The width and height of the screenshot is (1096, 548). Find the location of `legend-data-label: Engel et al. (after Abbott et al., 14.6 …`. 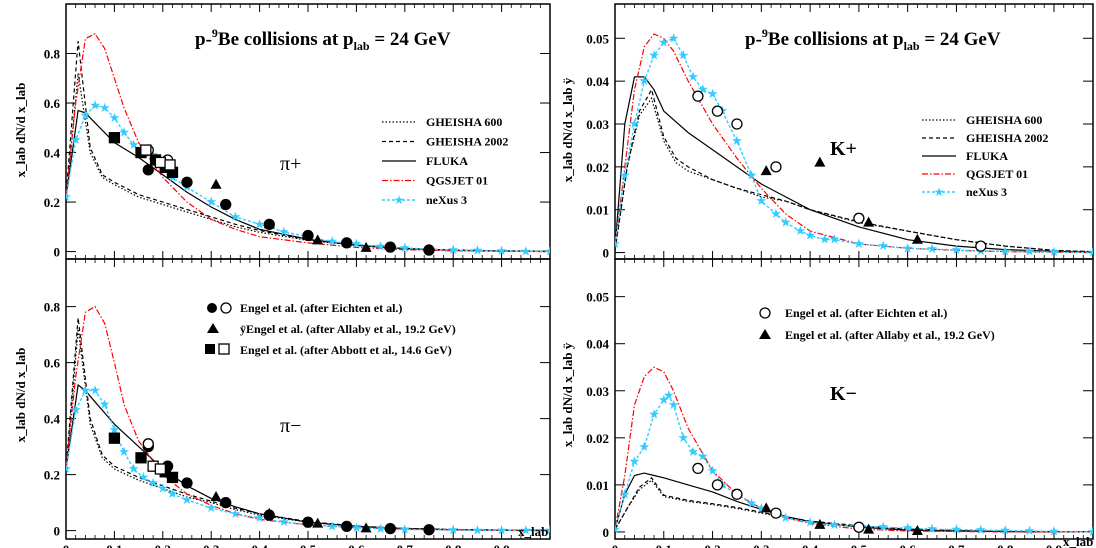

legend-data-label: Engel et al. (after Abbott et al., 14.6 … is located at coordinates (346, 350).